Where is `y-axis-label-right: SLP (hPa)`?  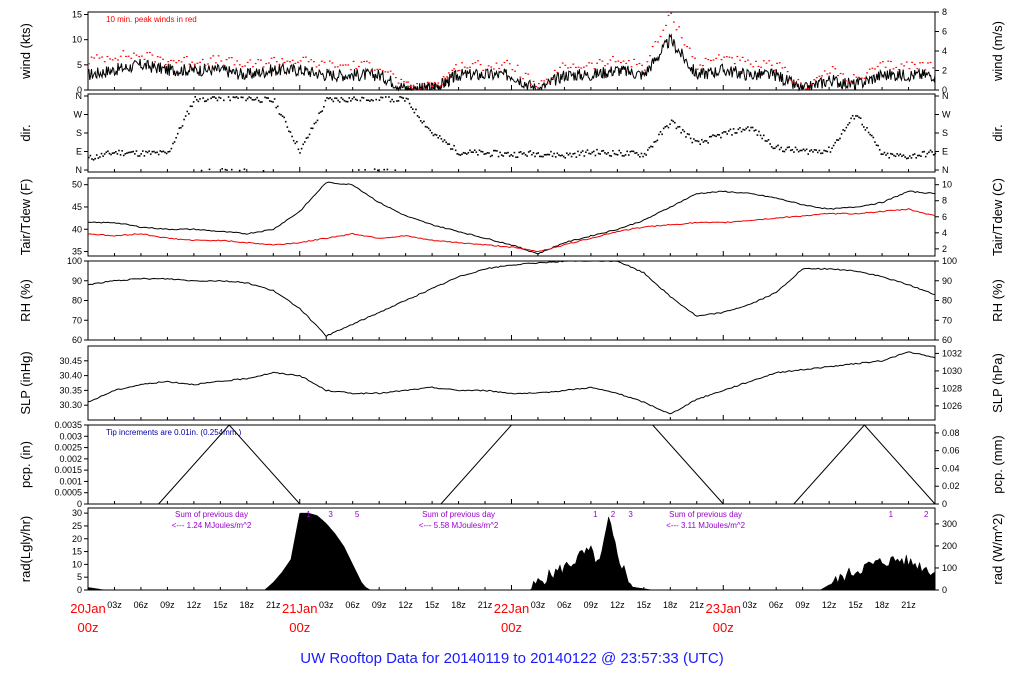
y-axis-label-right: SLP (hPa) is located at coordinates (997, 383).